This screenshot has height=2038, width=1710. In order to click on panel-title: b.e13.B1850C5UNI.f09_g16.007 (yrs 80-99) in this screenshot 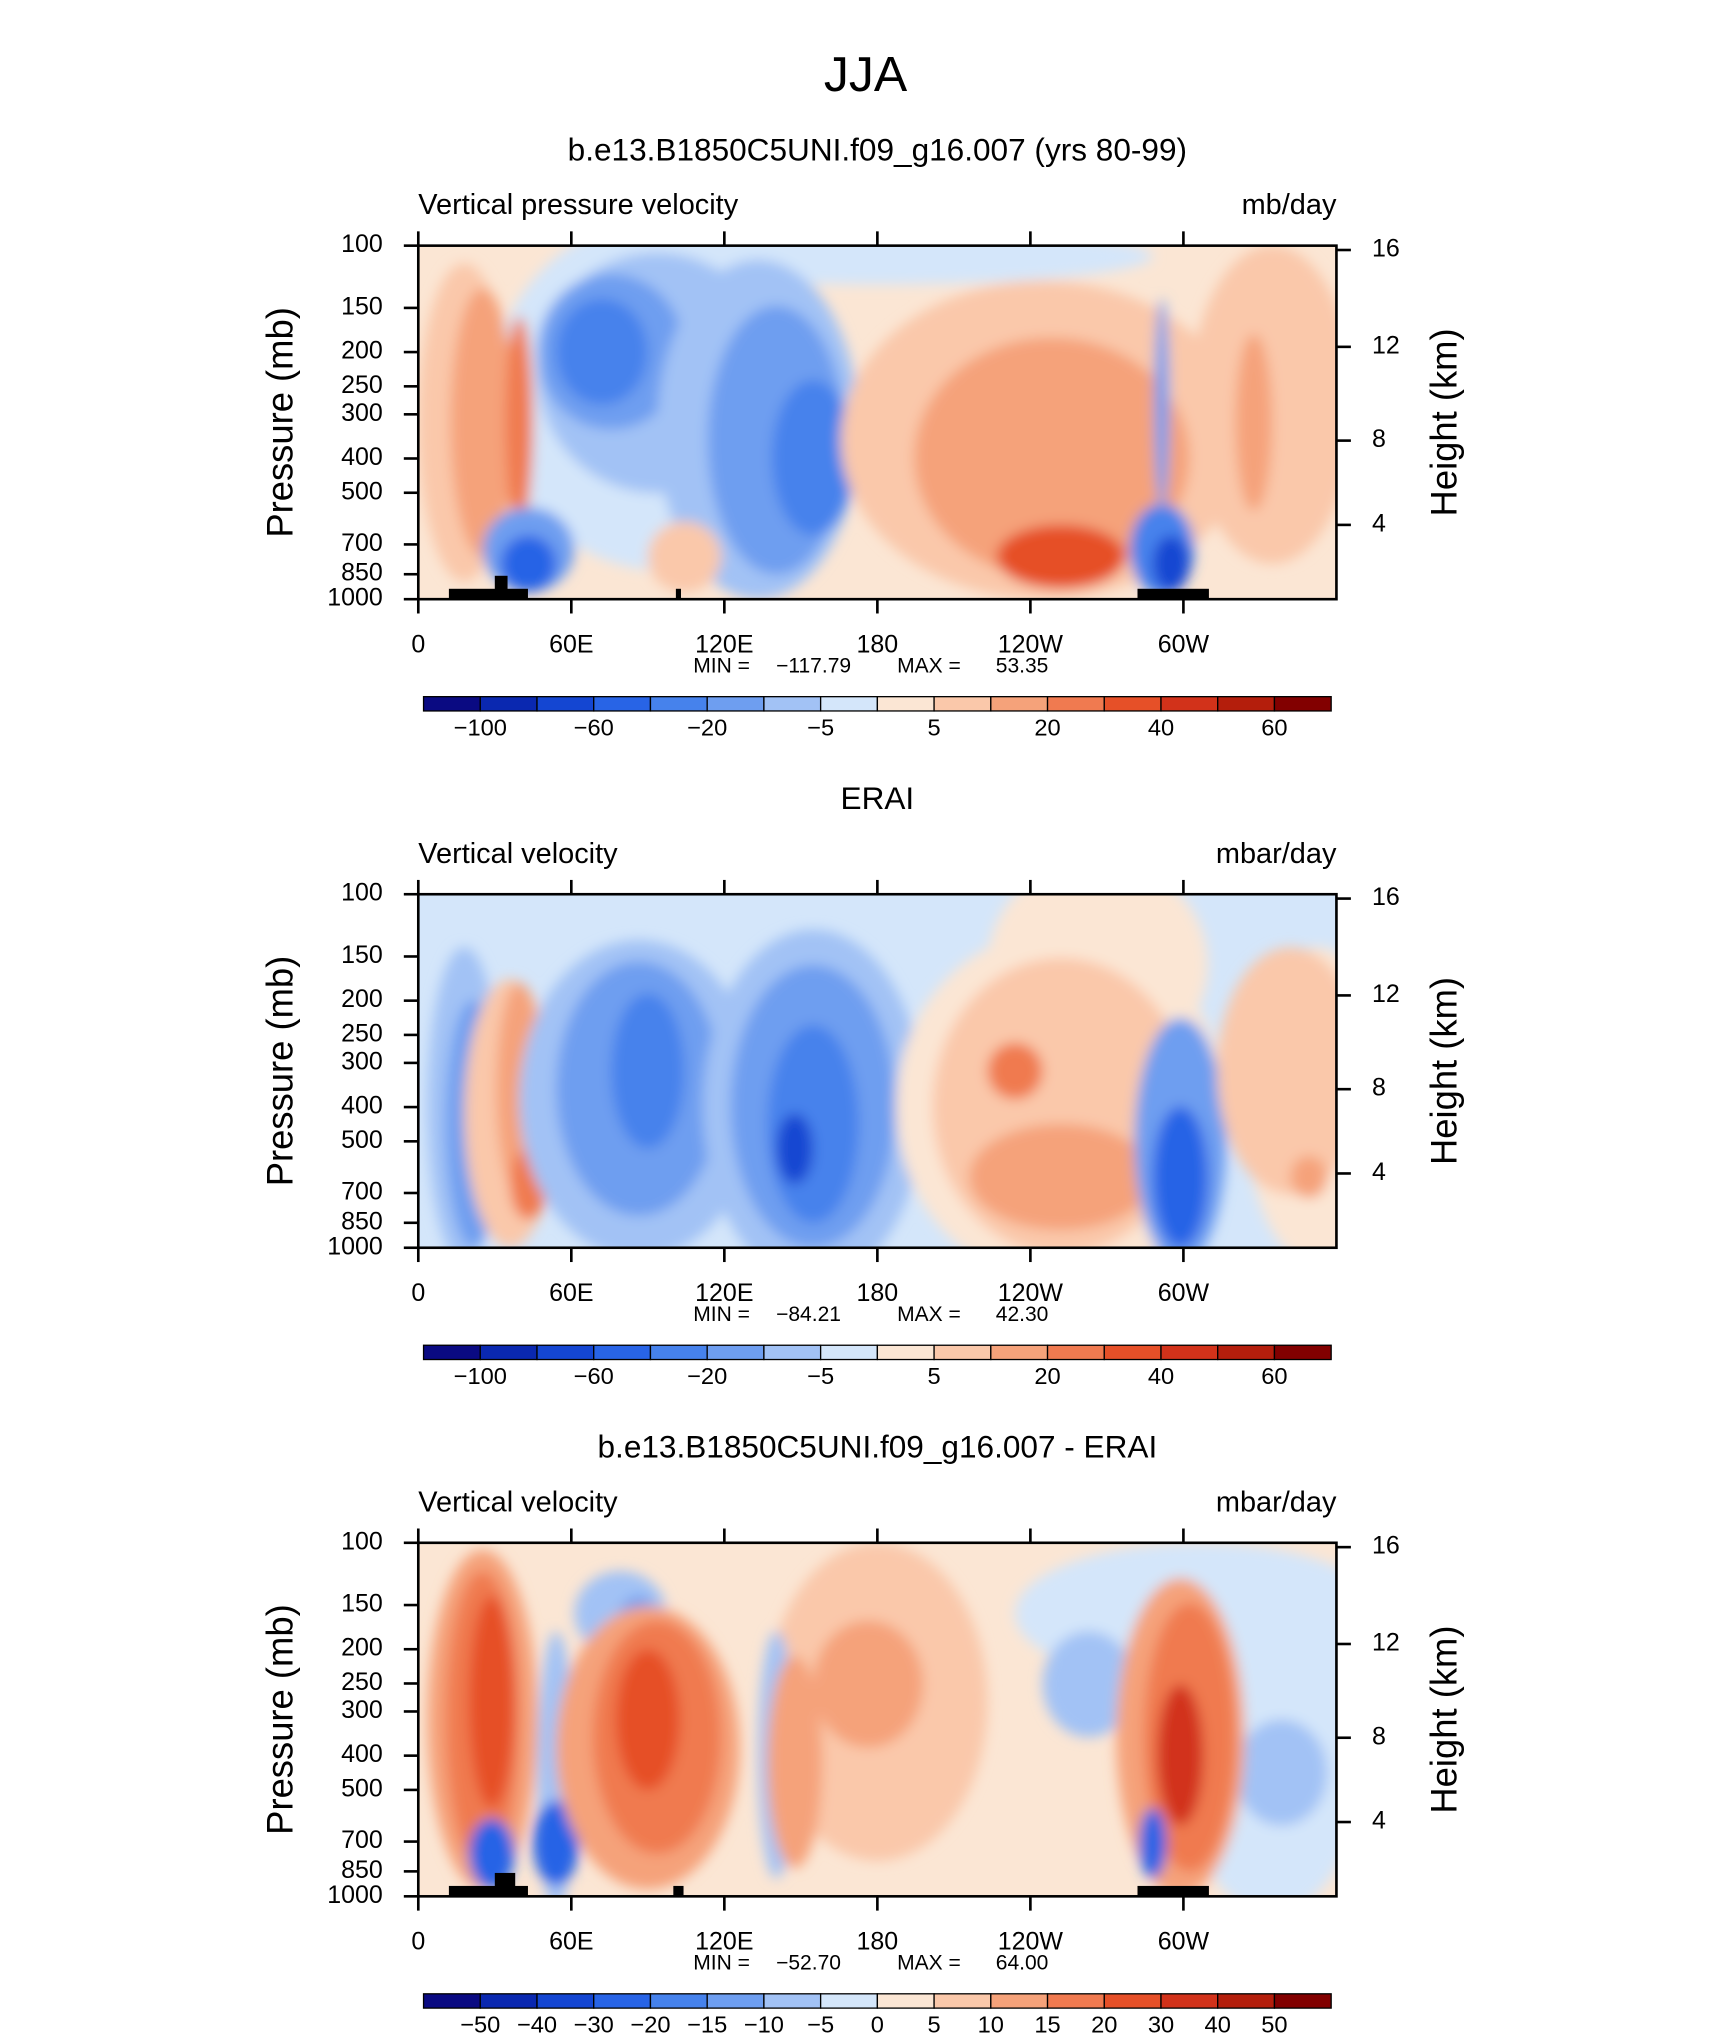, I will do `click(877, 149)`.